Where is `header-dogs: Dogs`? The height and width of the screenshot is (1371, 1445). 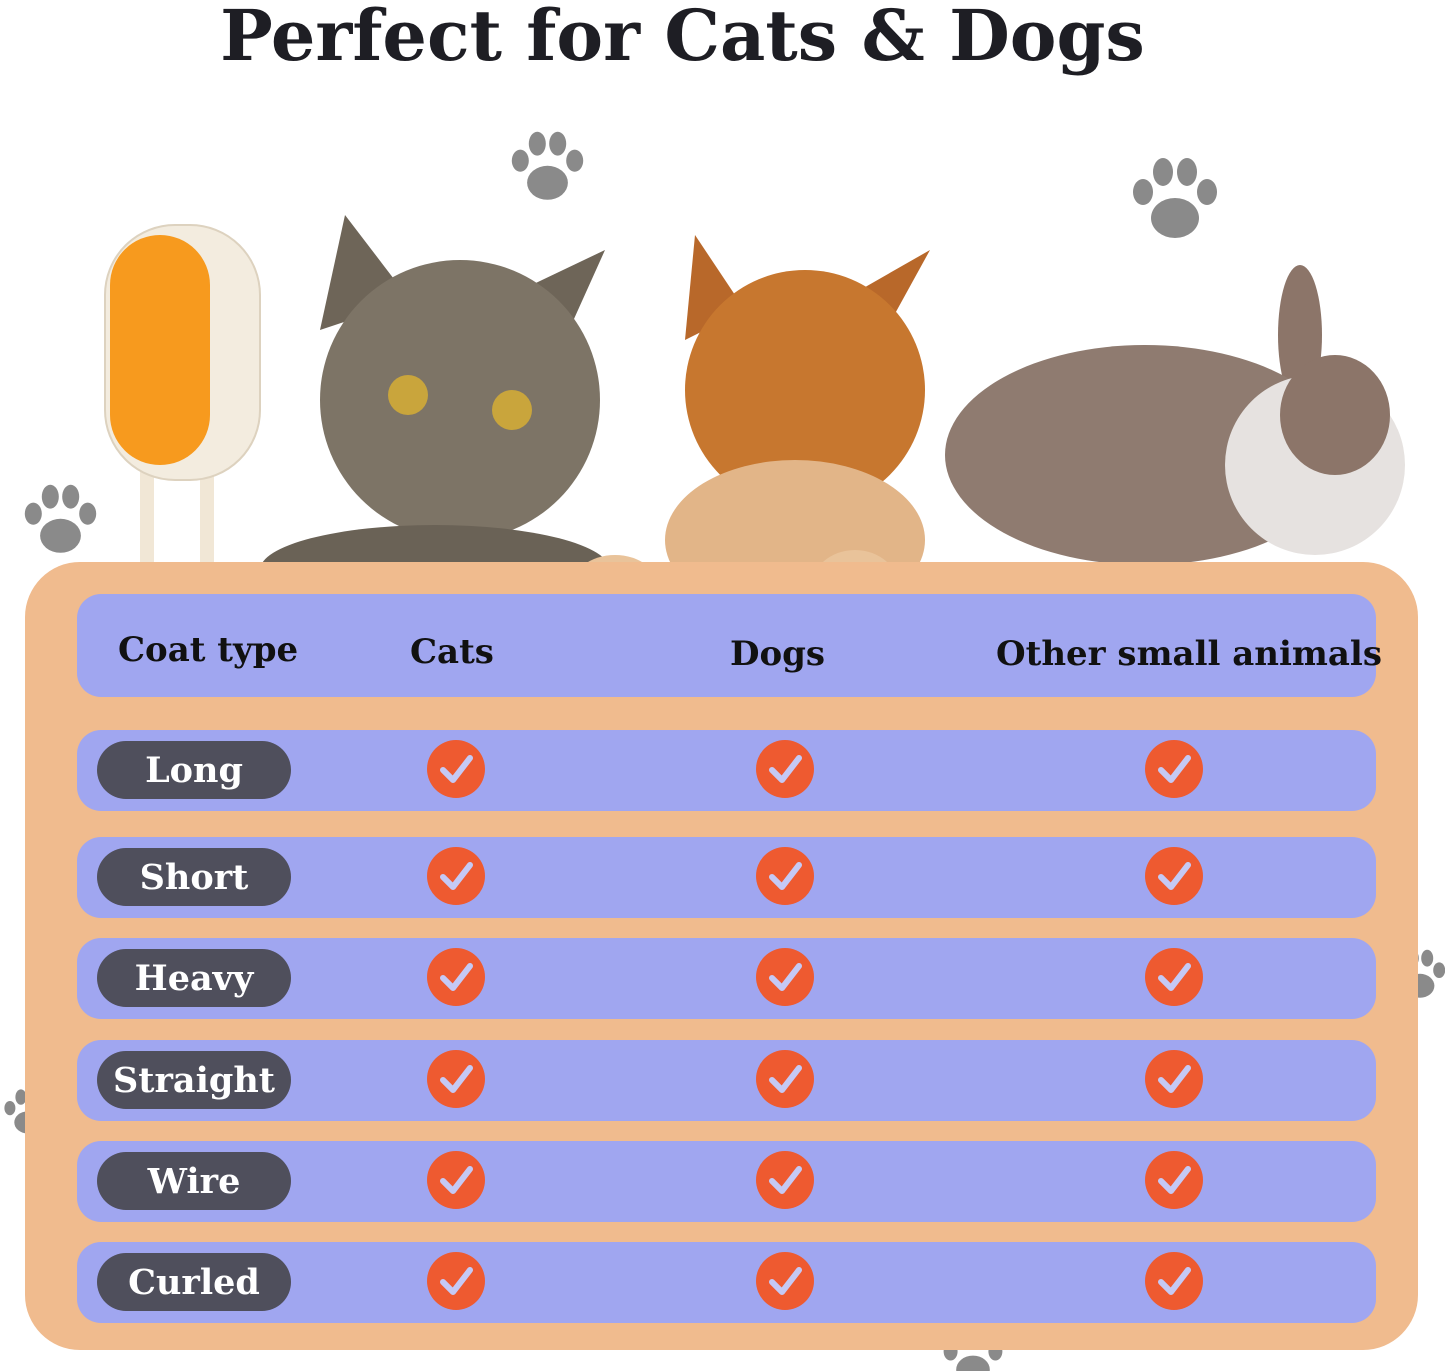 header-dogs: Dogs is located at coordinates (778, 654).